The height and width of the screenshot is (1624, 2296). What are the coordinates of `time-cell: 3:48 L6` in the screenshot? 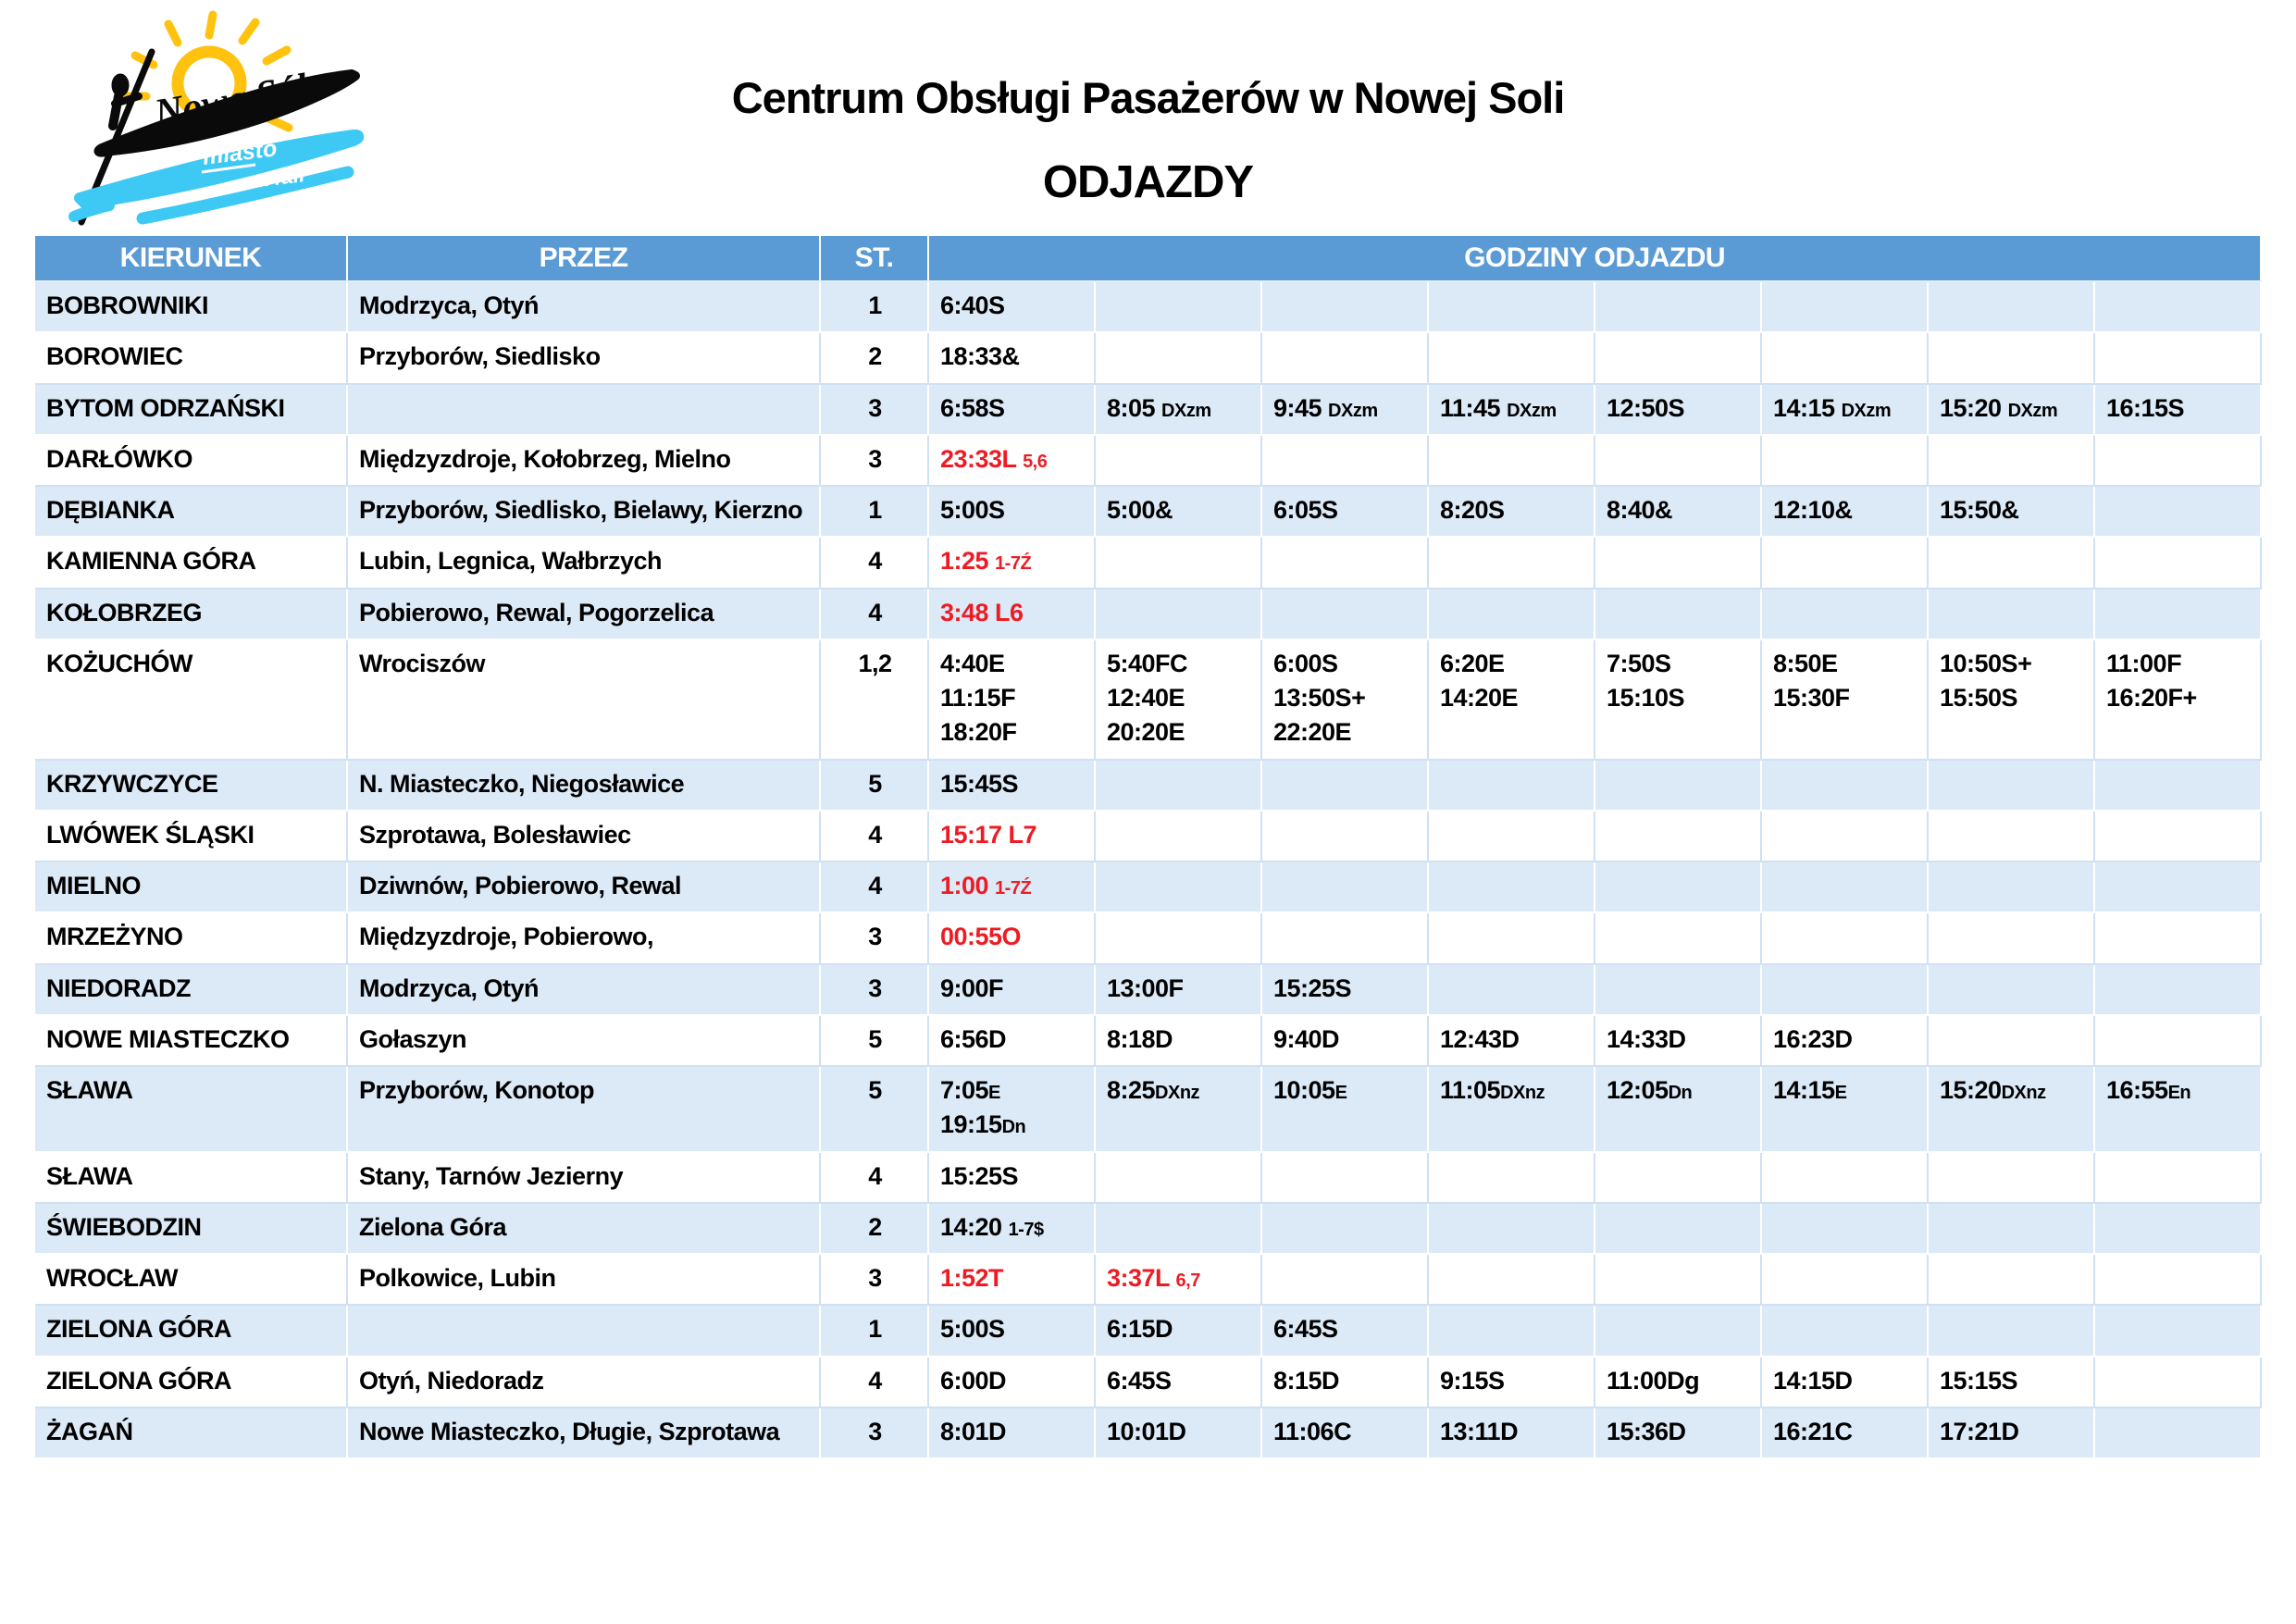 It's located at (1012, 614).